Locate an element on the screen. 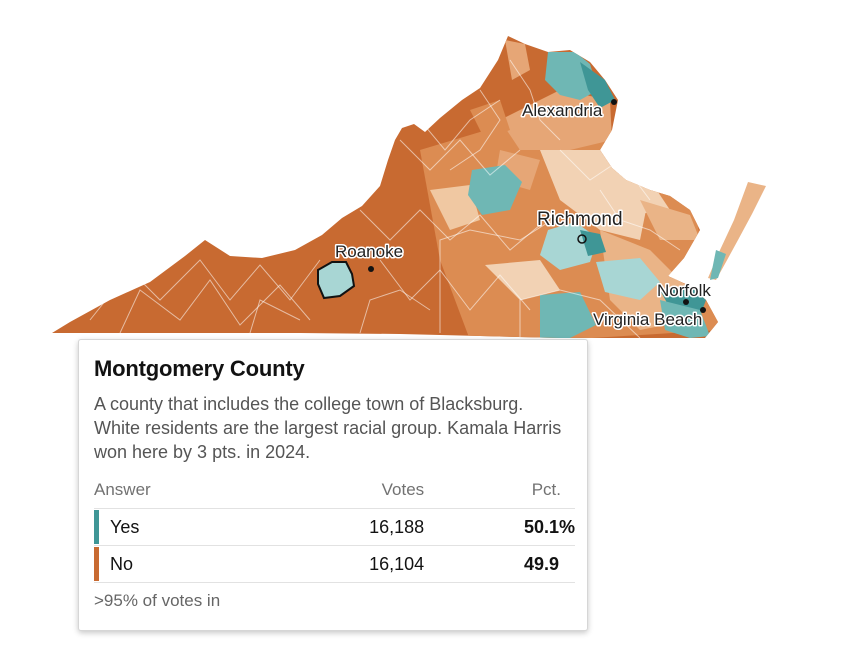 The image size is (864, 668). result-row-no: No 16,104 49.9 is located at coordinates (334, 564).